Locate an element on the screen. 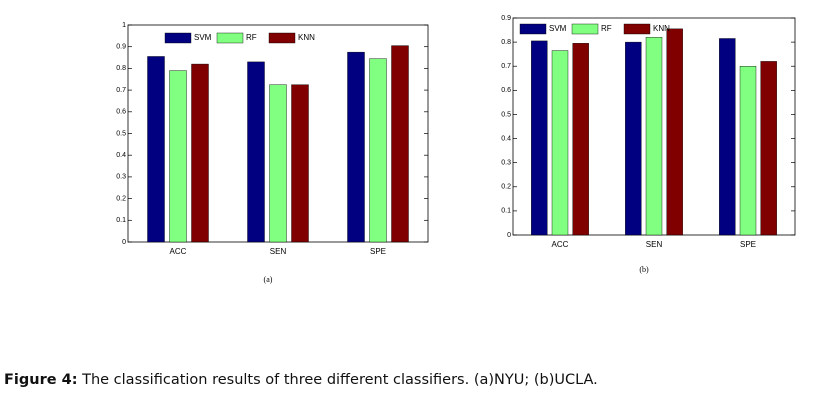 The height and width of the screenshot is (400, 823). subcaption: (b) is located at coordinates (644, 269).